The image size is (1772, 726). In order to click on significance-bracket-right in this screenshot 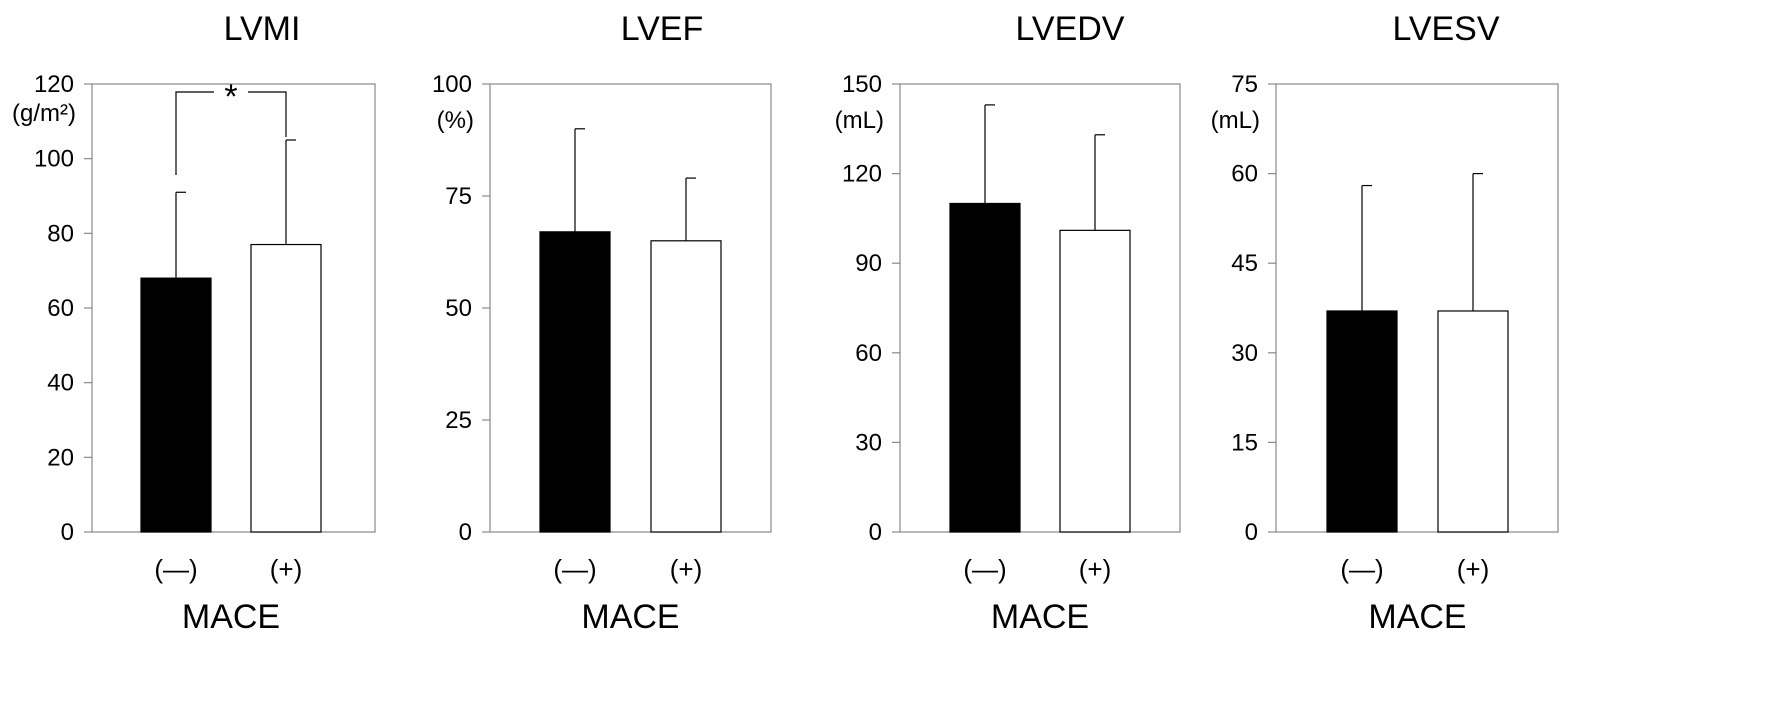, I will do `click(267, 114)`.